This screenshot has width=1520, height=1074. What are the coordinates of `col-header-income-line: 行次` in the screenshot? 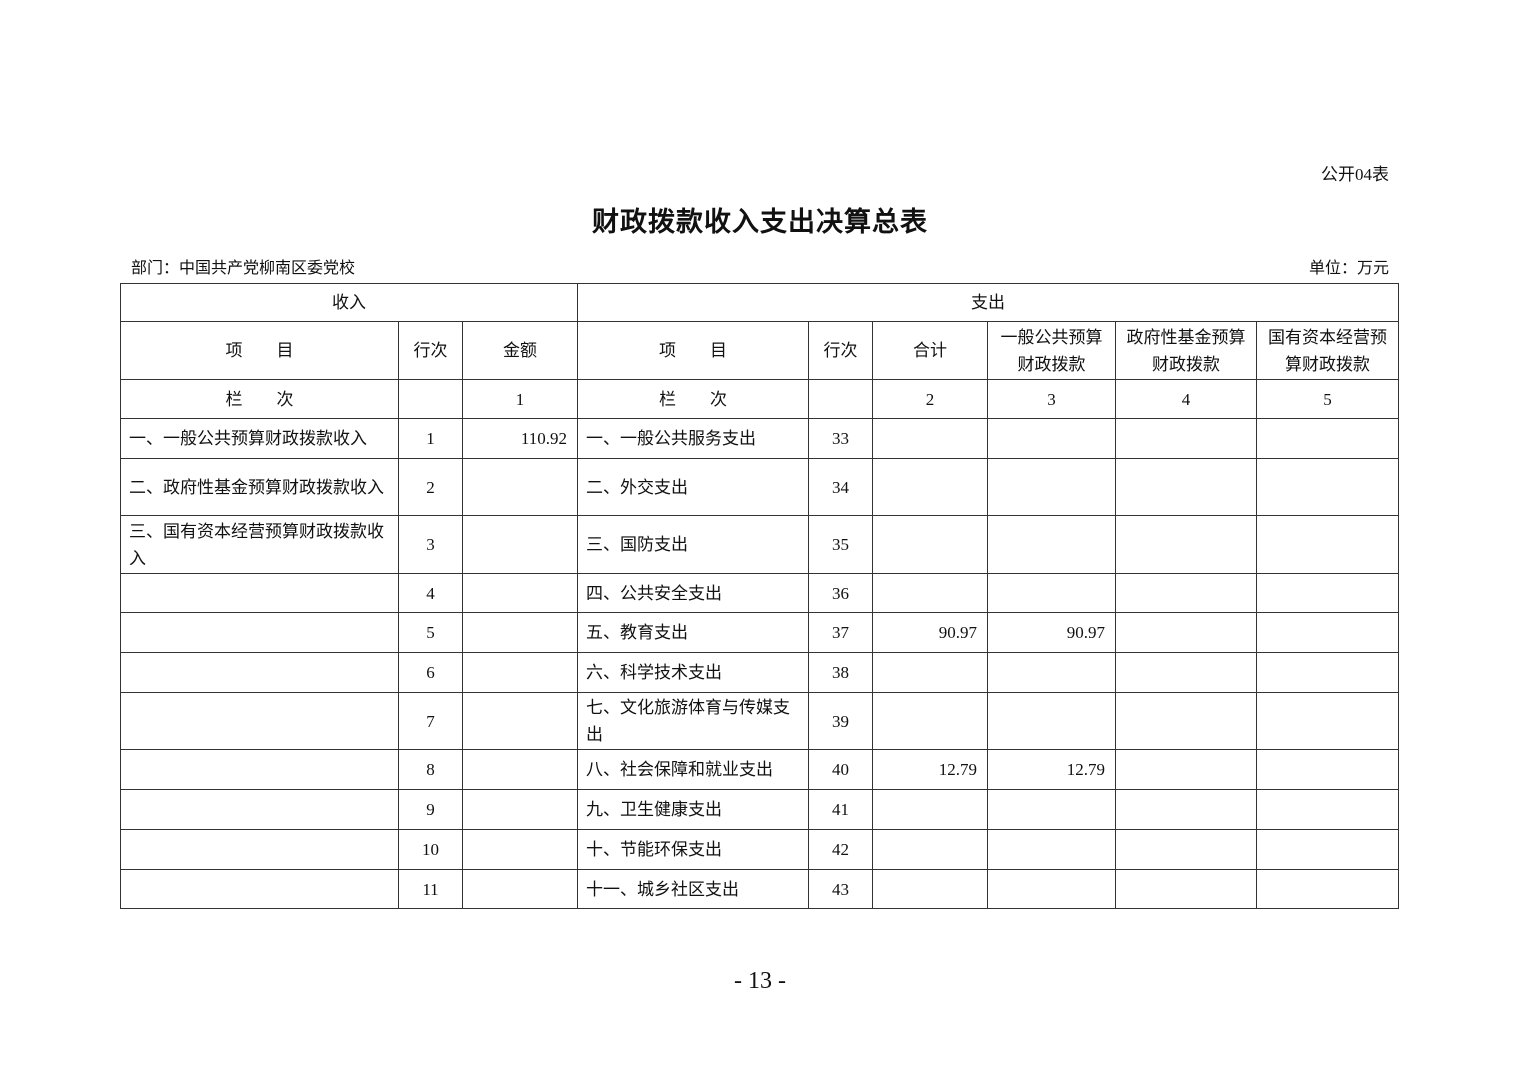 It's located at (430, 350).